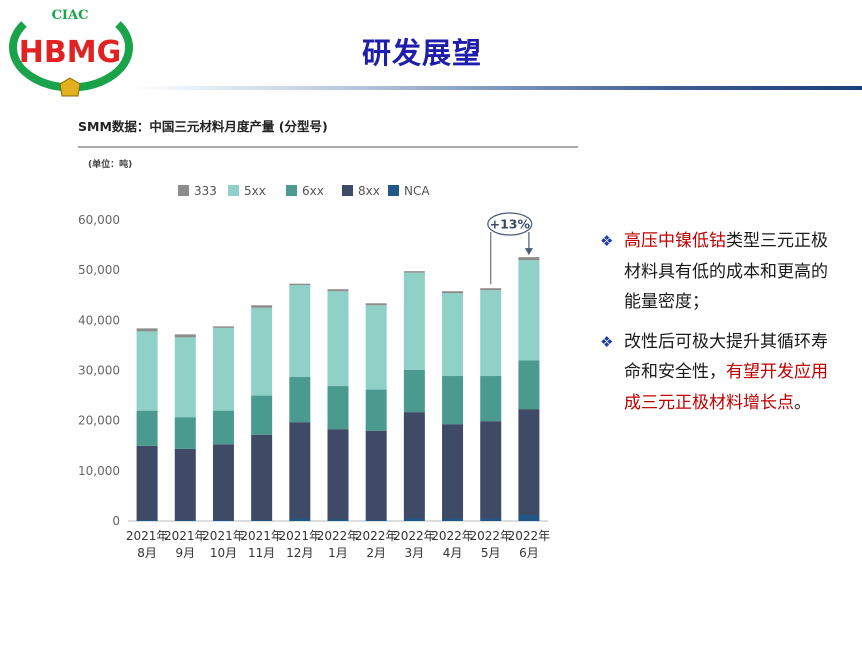 This screenshot has width=862, height=647. I want to click on annotation-label: +13%, so click(510, 224).